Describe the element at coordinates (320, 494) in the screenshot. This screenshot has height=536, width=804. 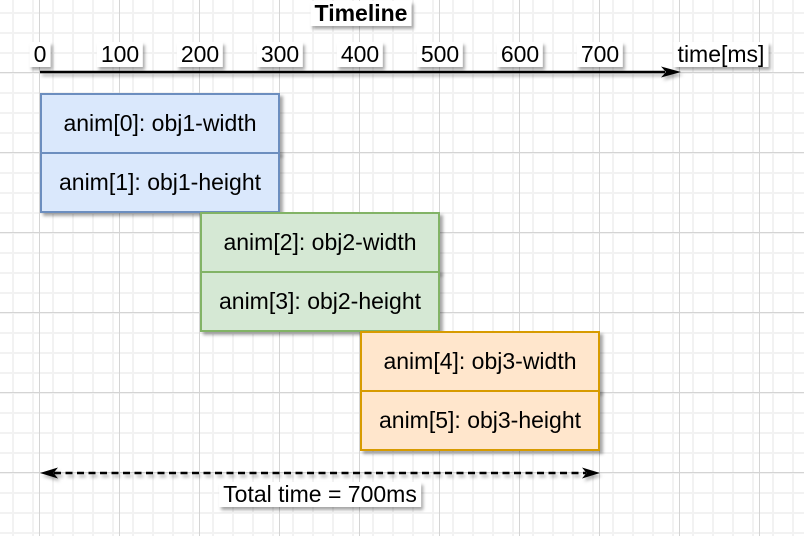
I see `total-time-label: Total time = 700ms` at that location.